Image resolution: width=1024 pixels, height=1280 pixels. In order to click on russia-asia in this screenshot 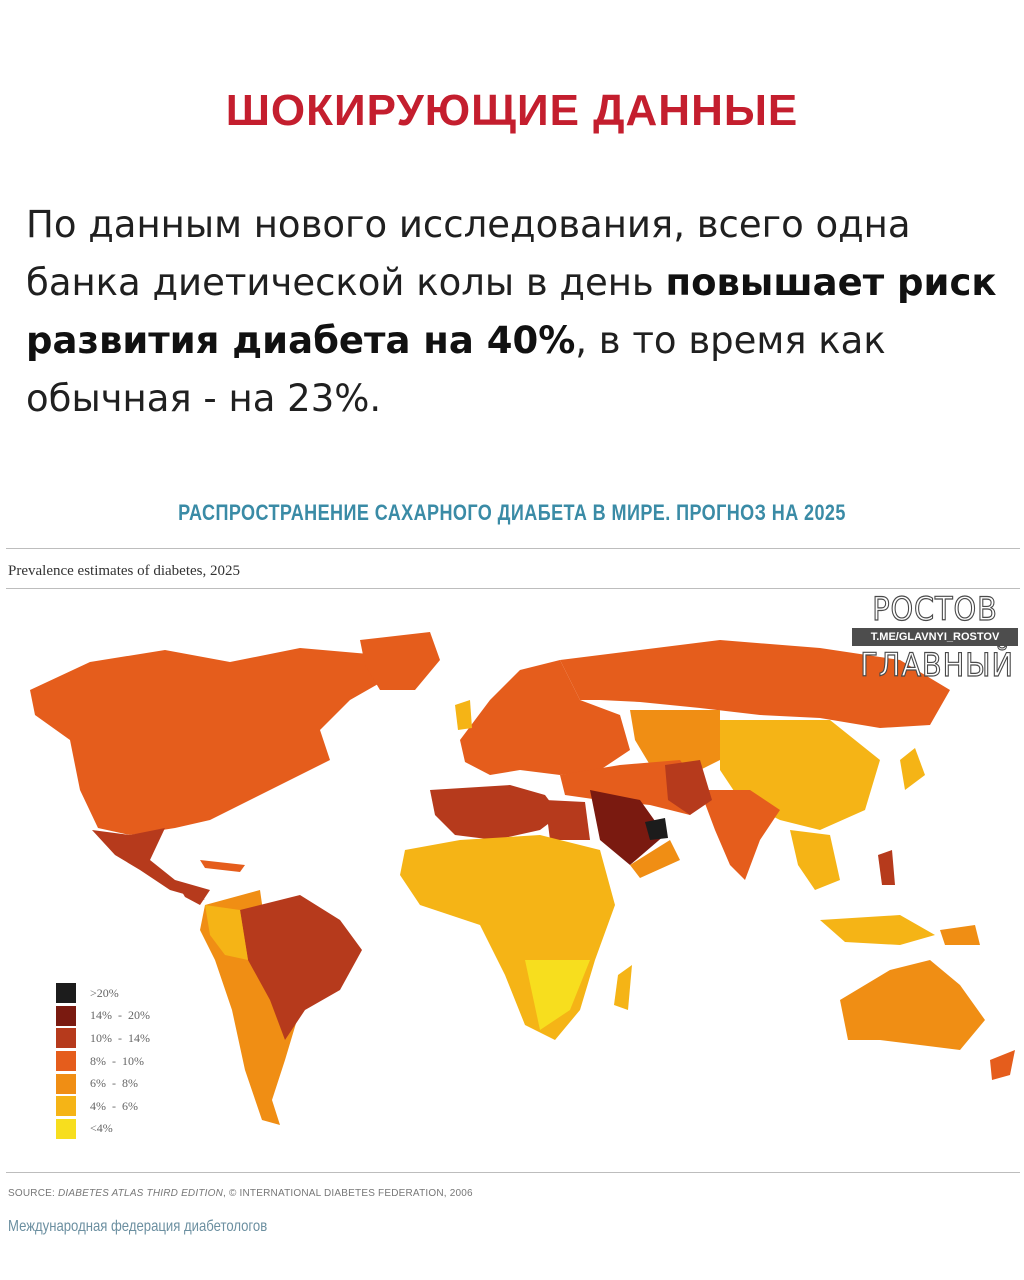, I will do `click(755, 792)`.